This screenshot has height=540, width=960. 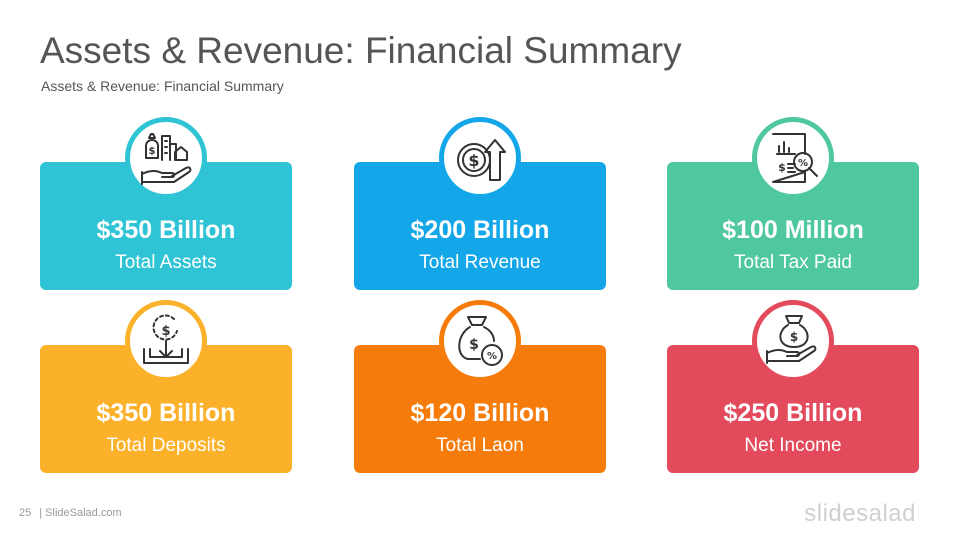 I want to click on hand-money-buildings-icon: $, so click(x=166, y=158).